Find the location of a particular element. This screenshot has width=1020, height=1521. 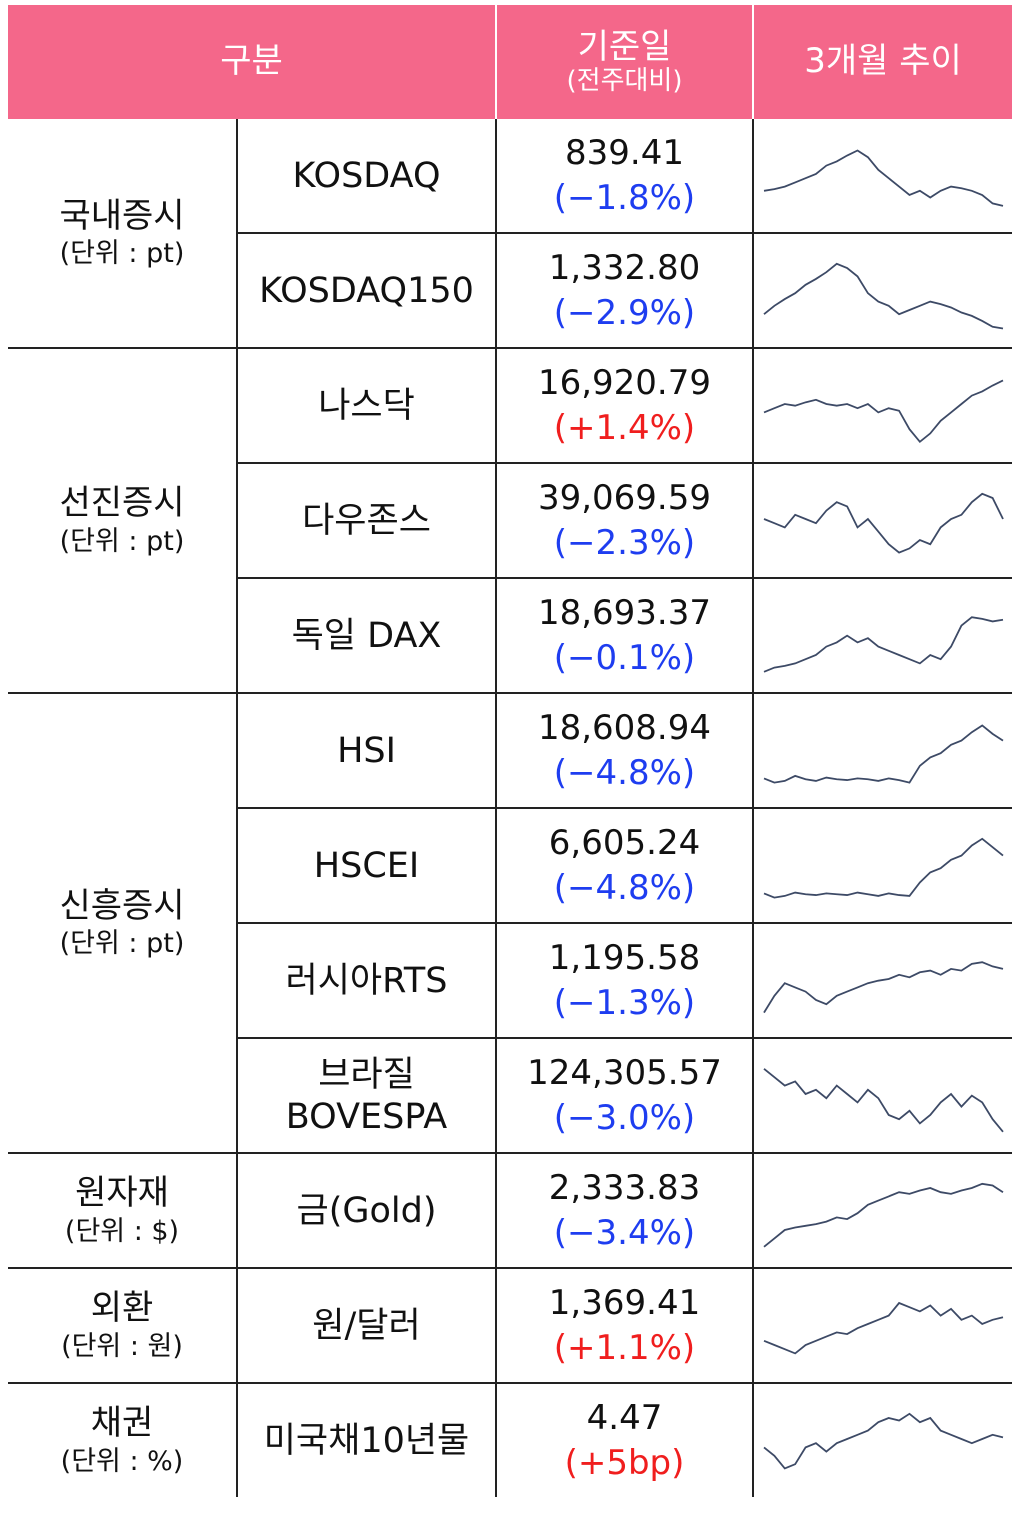

header-date: 기준일 (전주대비) is located at coordinates (625, 62).